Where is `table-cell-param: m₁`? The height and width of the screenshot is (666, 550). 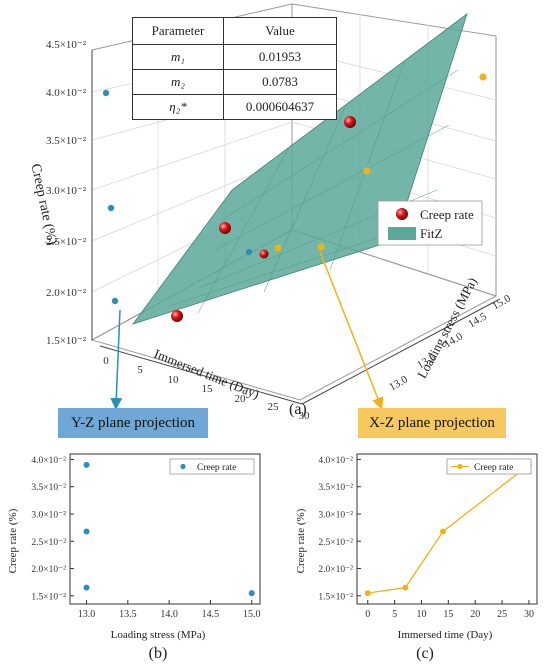
table-cell-param: m₁ is located at coordinates (178, 57).